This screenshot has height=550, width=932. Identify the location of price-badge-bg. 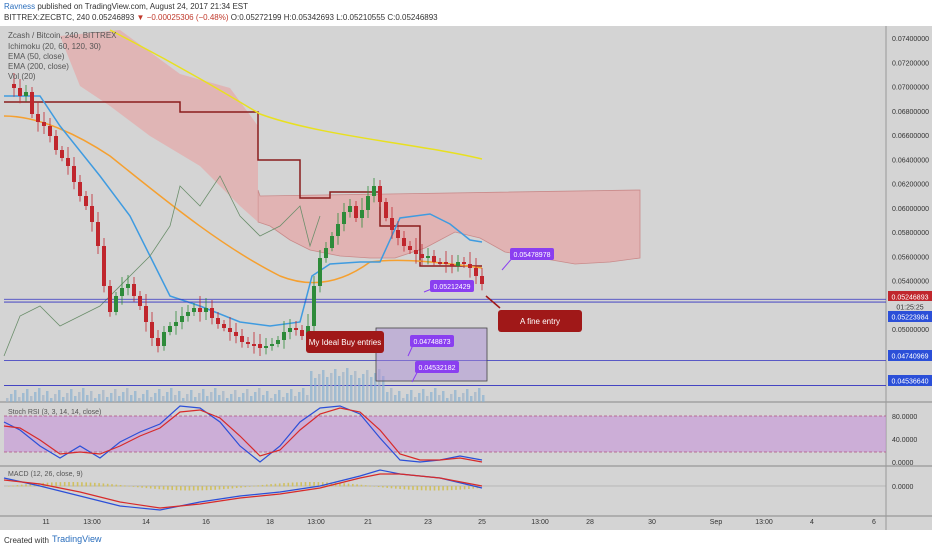
(910, 316).